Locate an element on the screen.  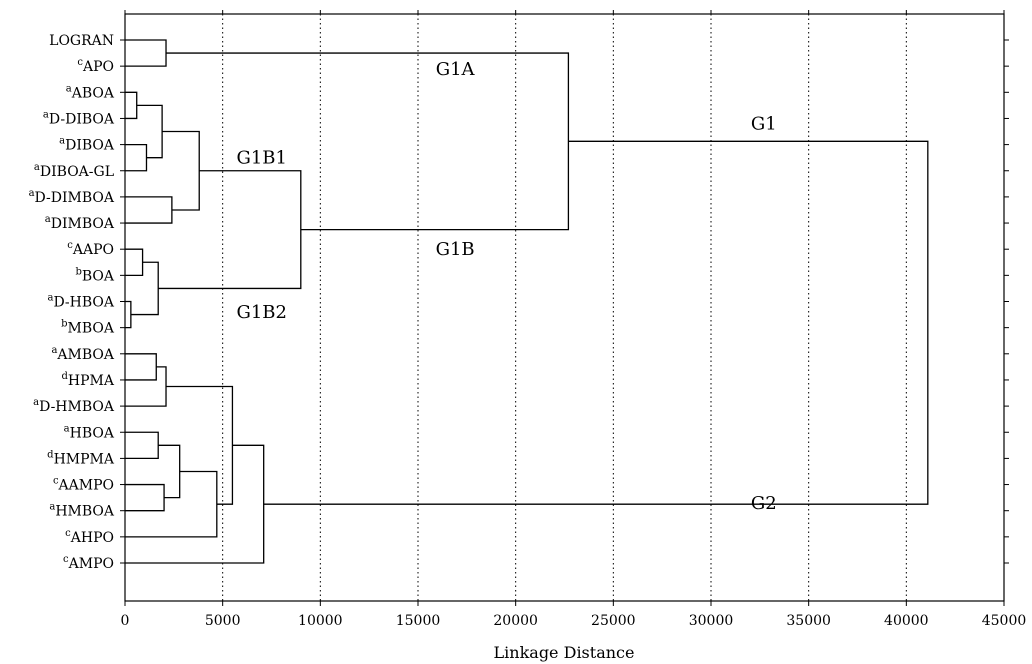
link-m18 is located at coordinates (200, 445).